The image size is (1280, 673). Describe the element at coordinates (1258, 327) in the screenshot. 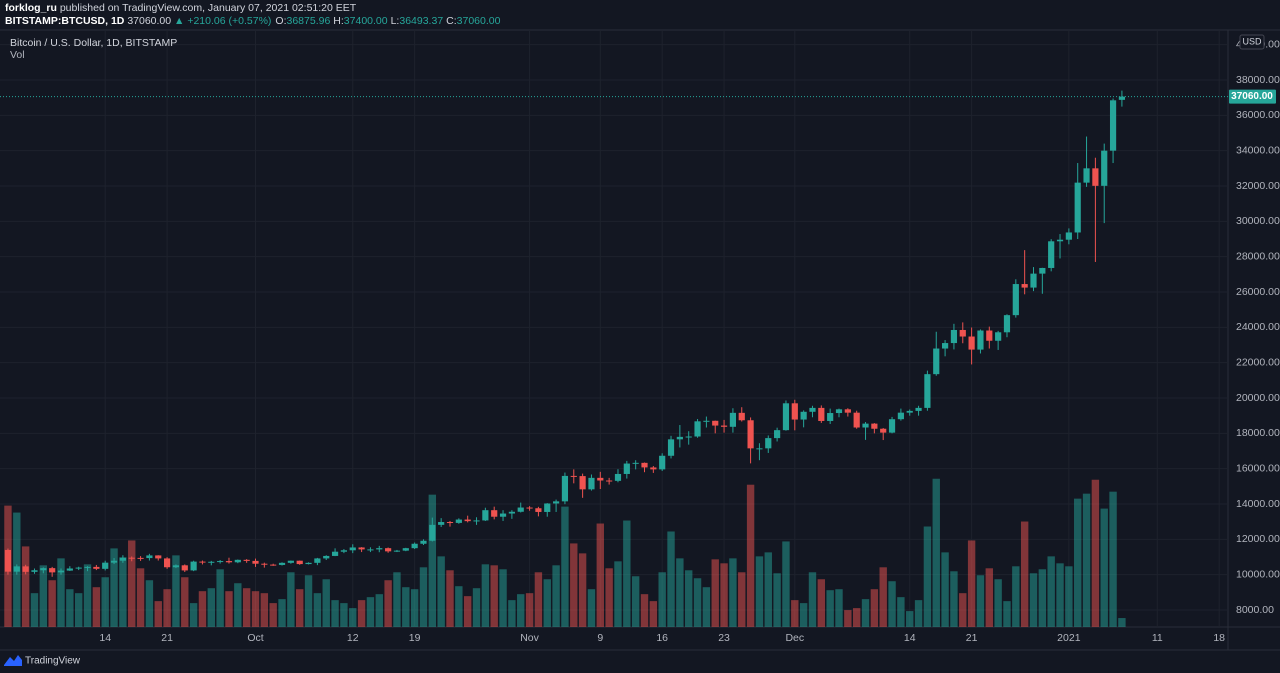

I see `y-tick-label: 24000.00` at that location.